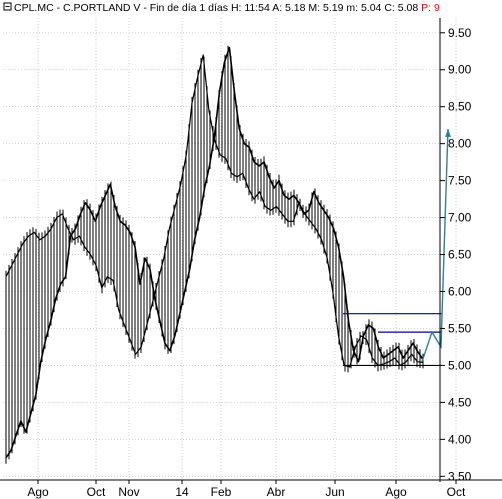 Image resolution: width=502 pixels, height=499 pixels. What do you see at coordinates (371, 8) in the screenshot?
I see `header-min-value: 5.04` at bounding box center [371, 8].